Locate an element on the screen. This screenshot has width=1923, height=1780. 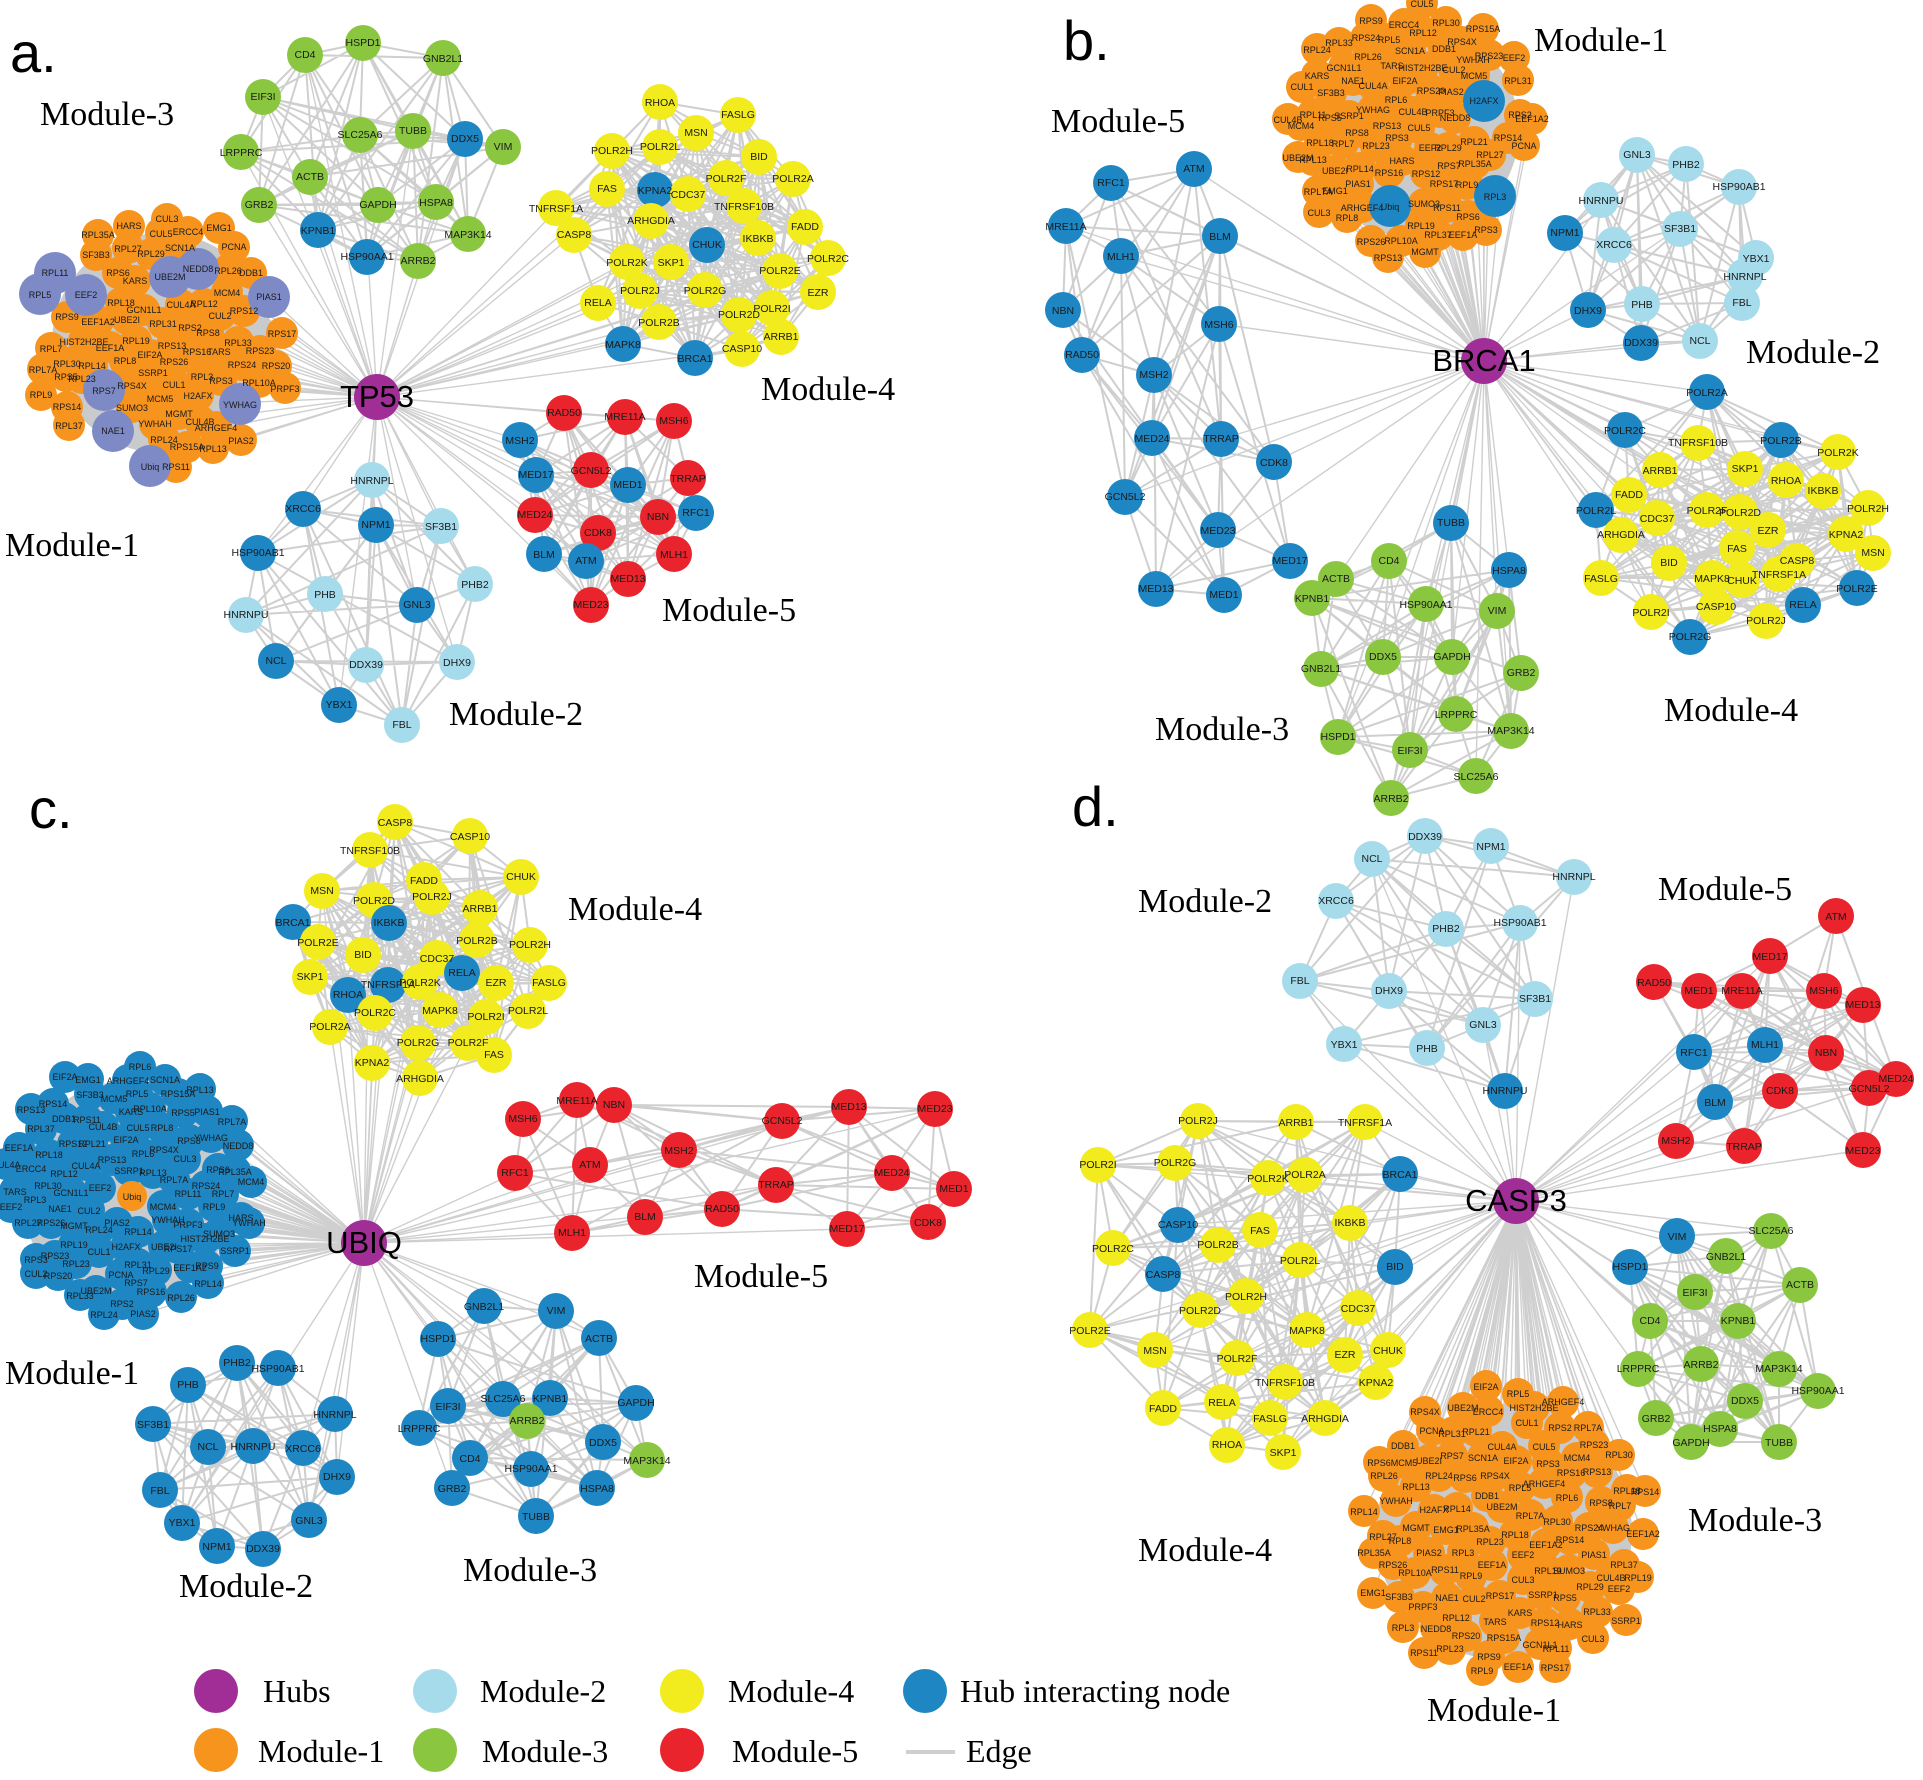
svg-text: HSP90AA1 is located at coordinates (366, 257).